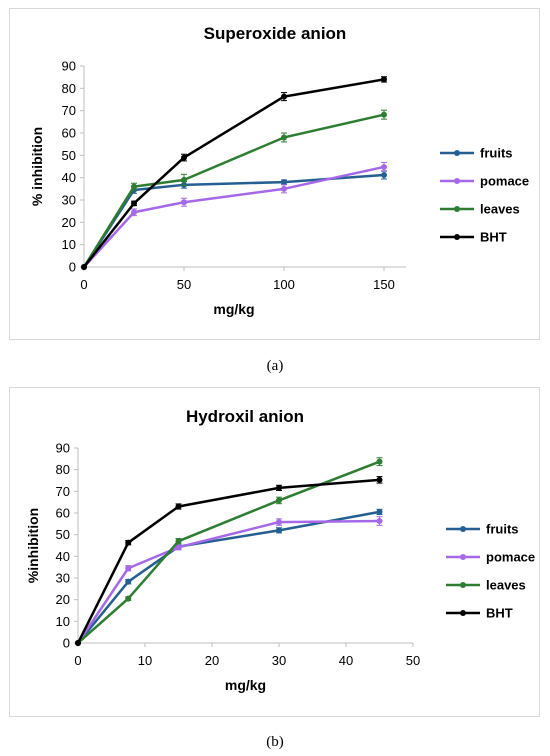 The width and height of the screenshot is (550, 756). I want to click on series-line-leaves, so click(233, 190).